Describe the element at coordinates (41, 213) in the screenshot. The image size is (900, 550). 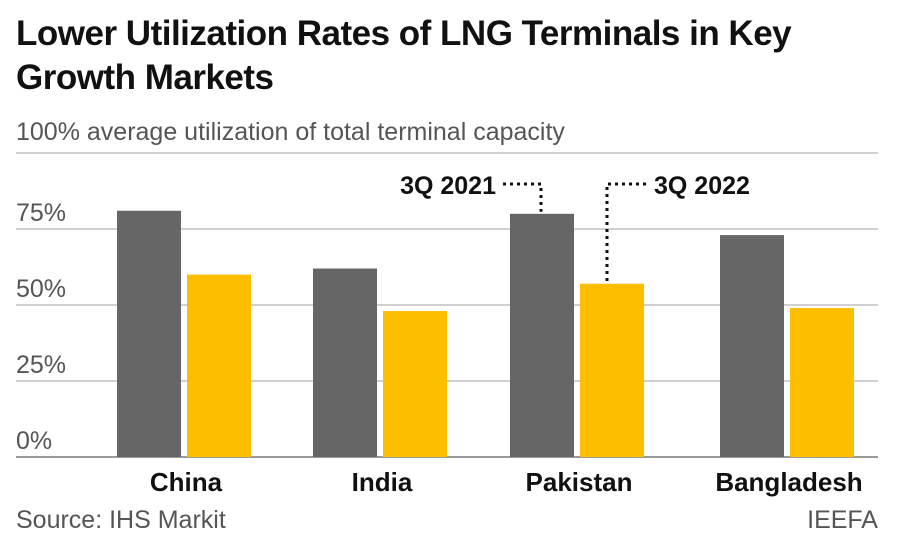
I see `y-tick-label: 75%` at that location.